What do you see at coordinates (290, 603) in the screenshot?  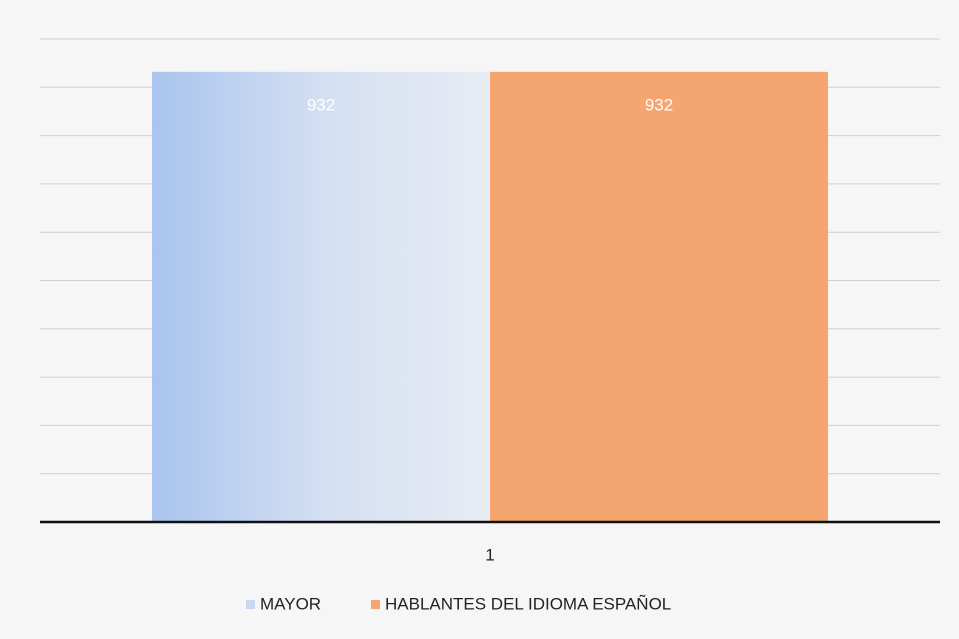 I see `legend-label: MAYOR` at bounding box center [290, 603].